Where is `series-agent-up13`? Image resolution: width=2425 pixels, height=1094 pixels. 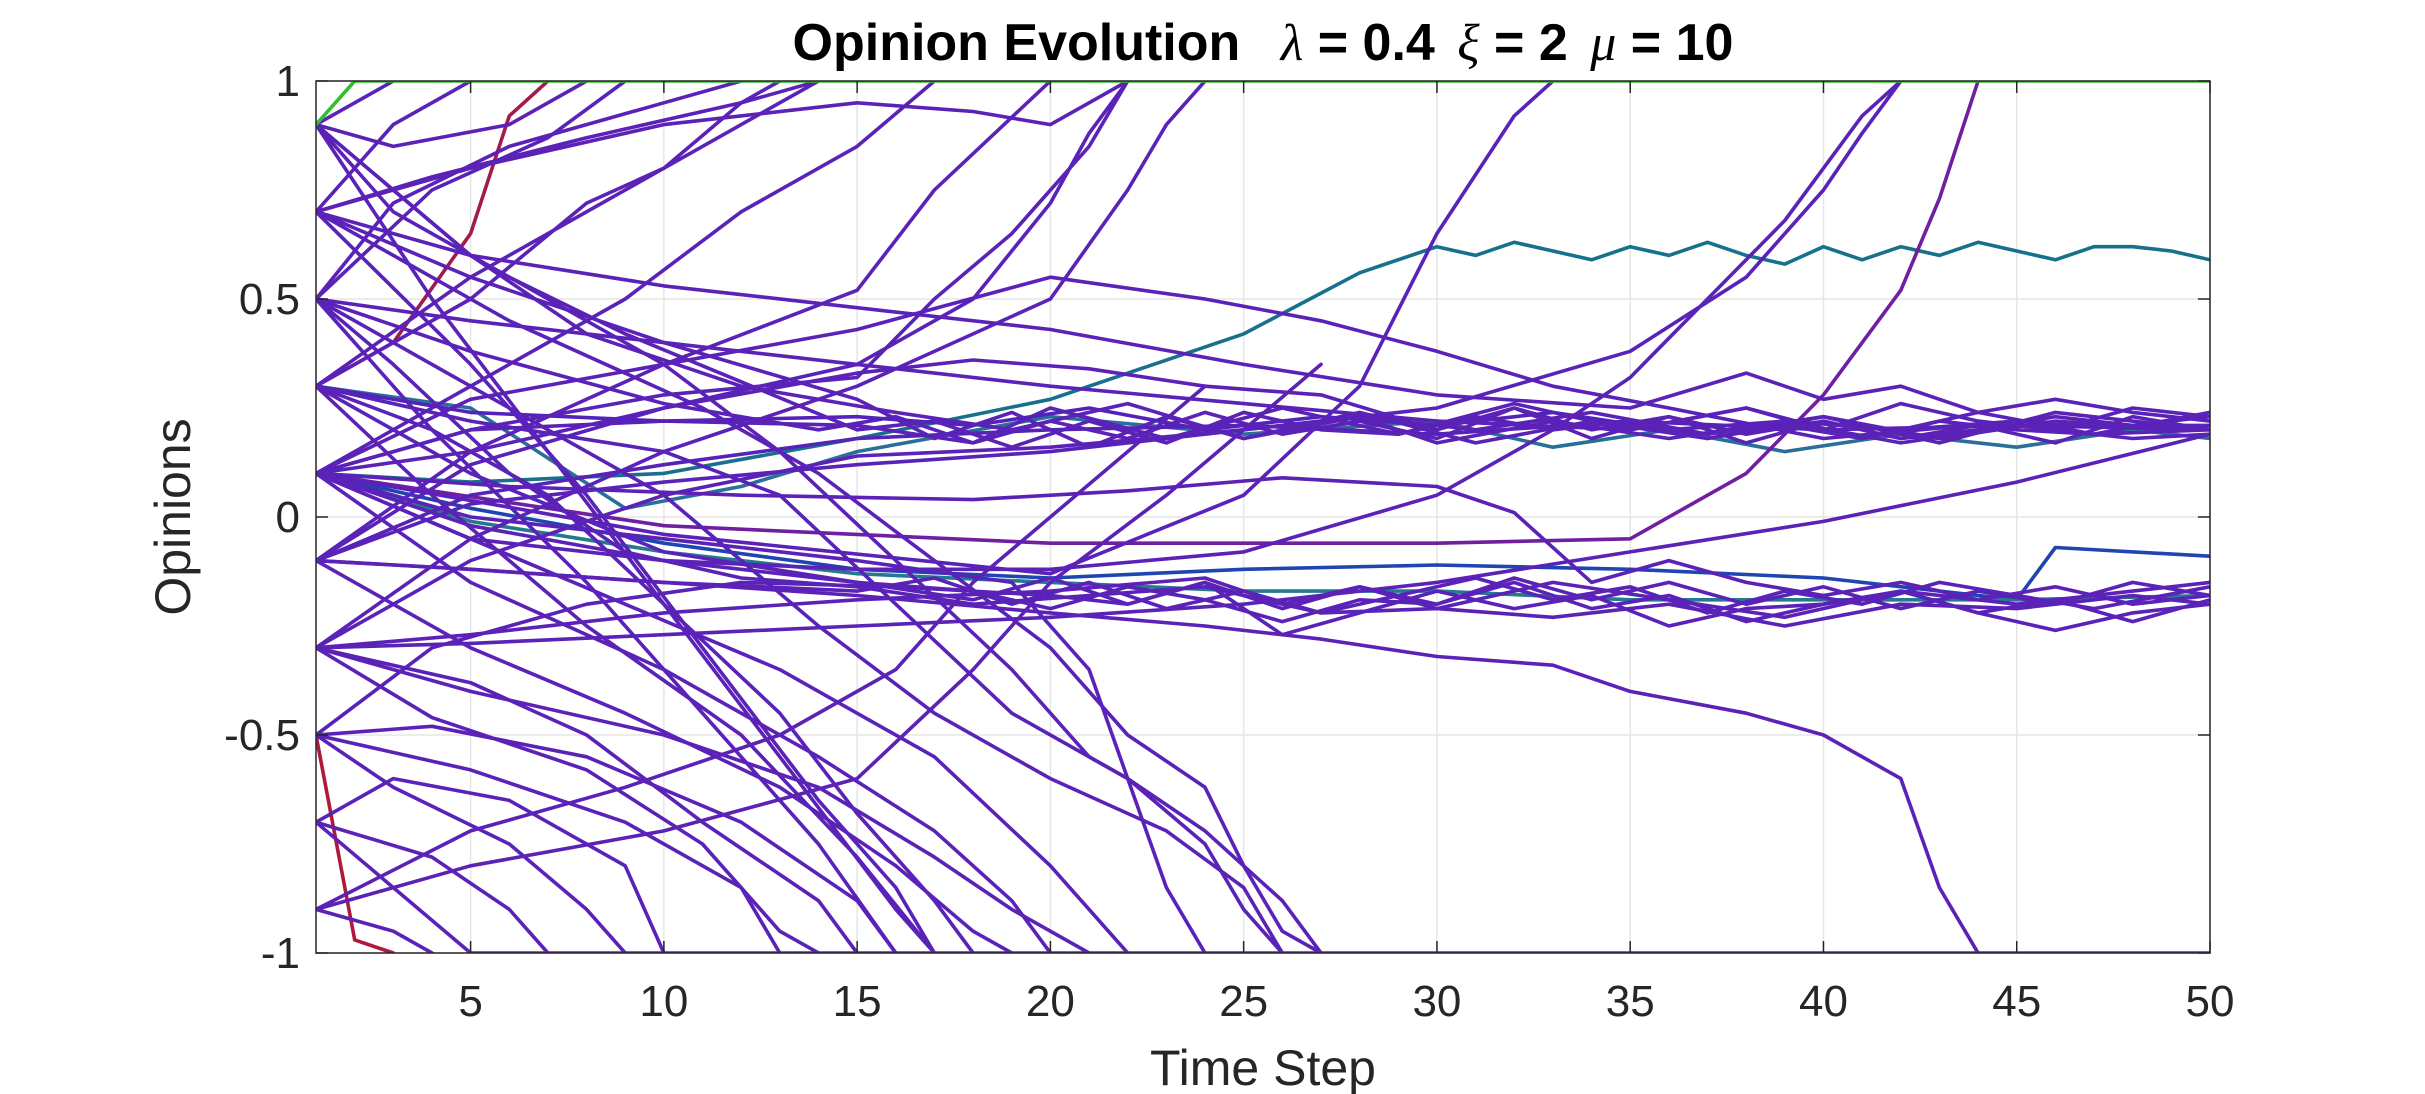 series-agent-up13 is located at coordinates (723, 147).